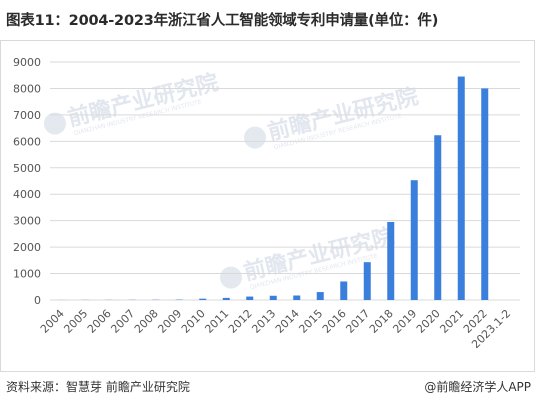  I want to click on y-axis-ticks: 0 1000 2000 3000 4000 5000 6000 7000 8000 9000, so click(27, 181).